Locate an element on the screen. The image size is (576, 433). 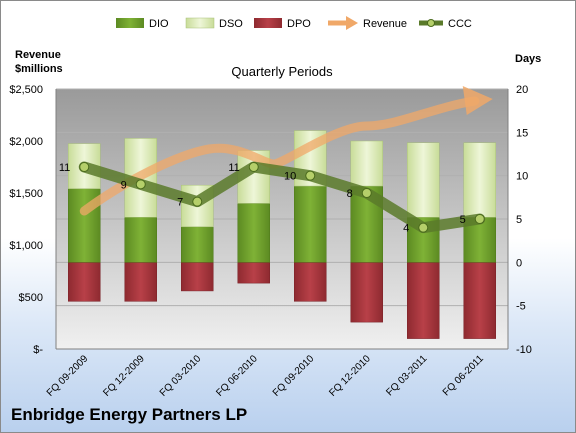
x-tick-label: FQ 12-2009 is located at coordinates (124, 376).